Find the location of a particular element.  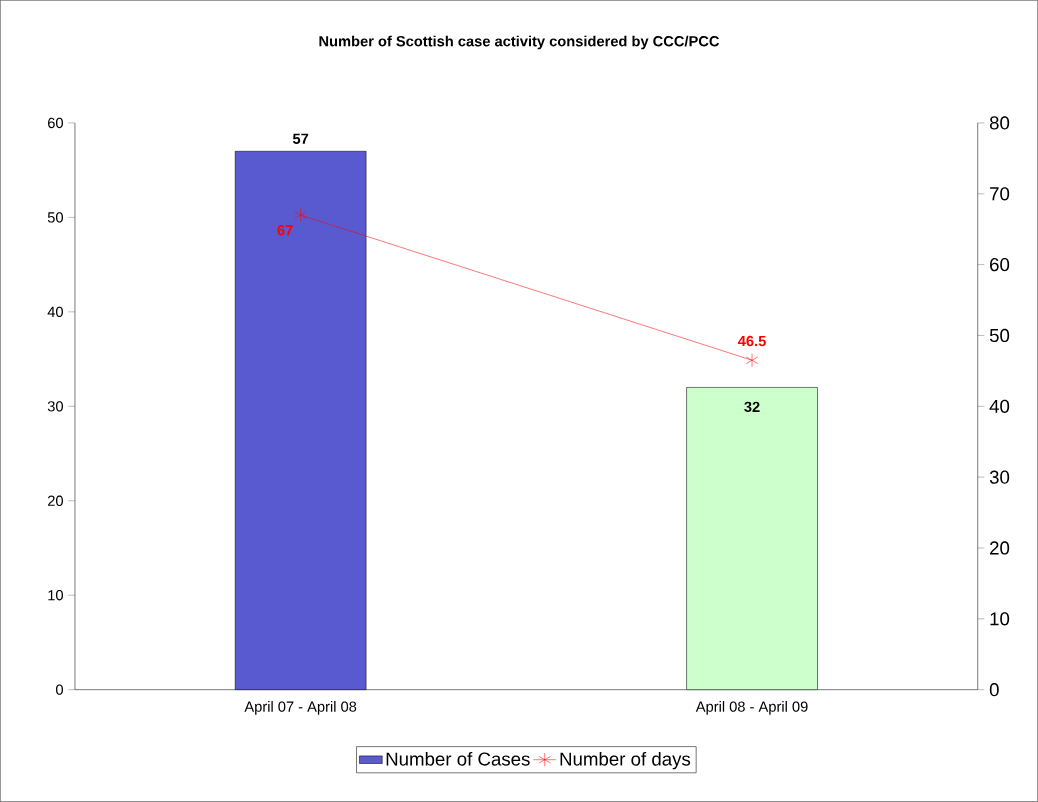

y-tick-label: 30 is located at coordinates (55, 406).